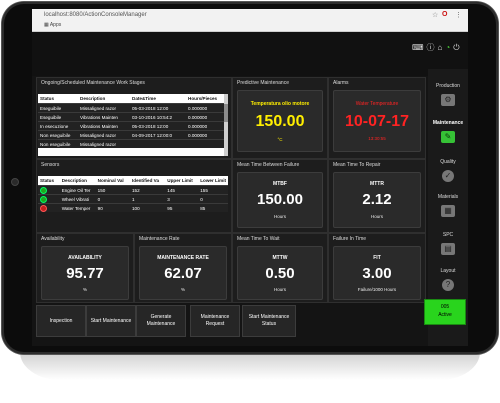 The image size is (500, 403). Describe the element at coordinates (280, 139) in the screenshot. I see `predictive-unit: °C` at that location.